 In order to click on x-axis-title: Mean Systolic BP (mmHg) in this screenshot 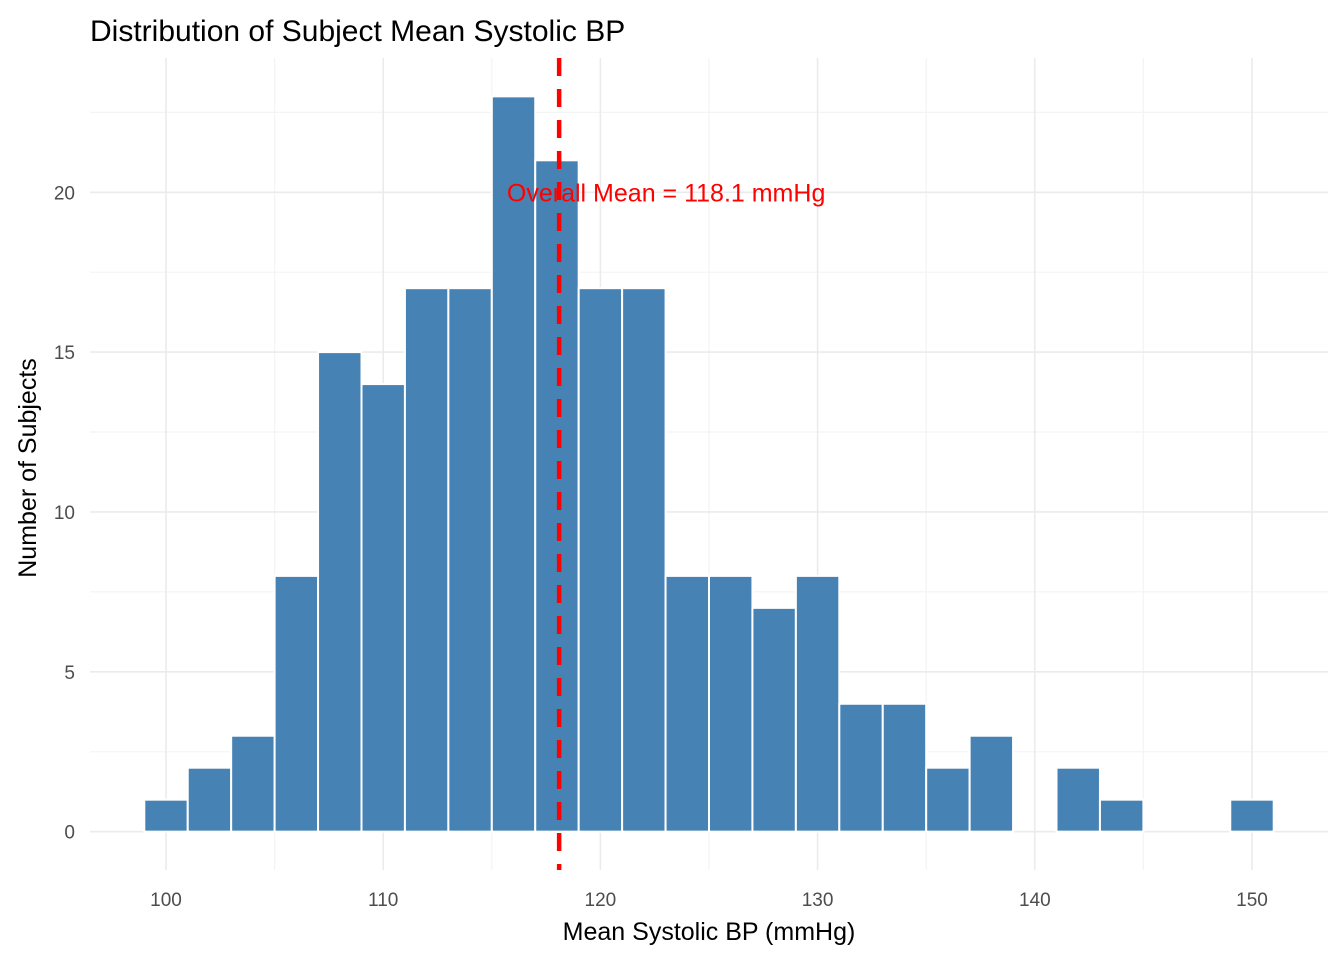, I will do `click(709, 932)`.